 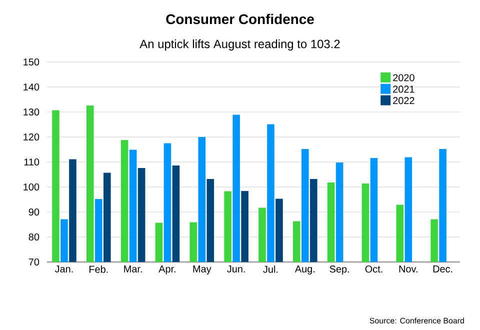 What do you see at coordinates (98, 269) in the screenshot?
I see `x-tick-label: Feb.` at bounding box center [98, 269].